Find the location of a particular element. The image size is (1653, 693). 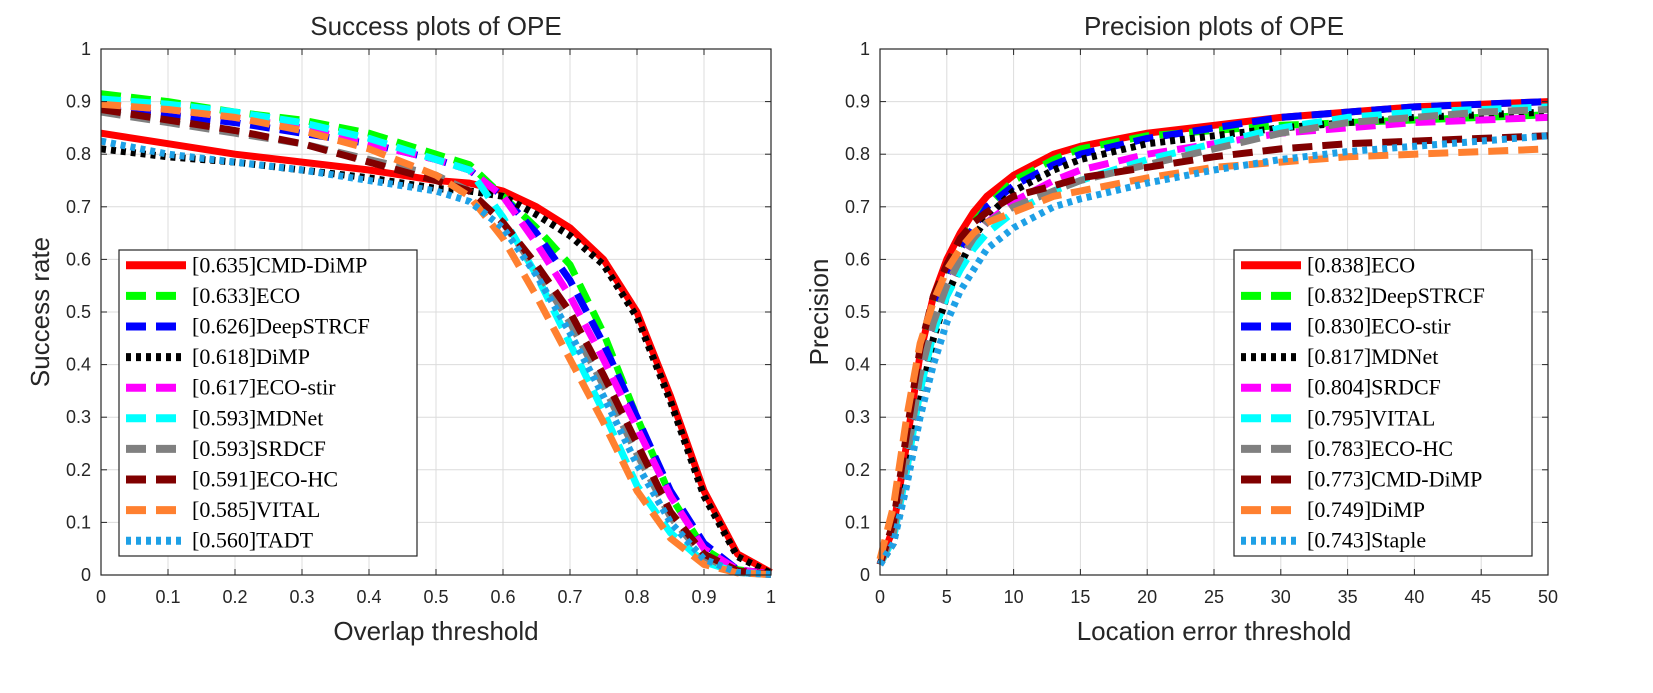

x-tick-label: 40 is located at coordinates (1414, 597).